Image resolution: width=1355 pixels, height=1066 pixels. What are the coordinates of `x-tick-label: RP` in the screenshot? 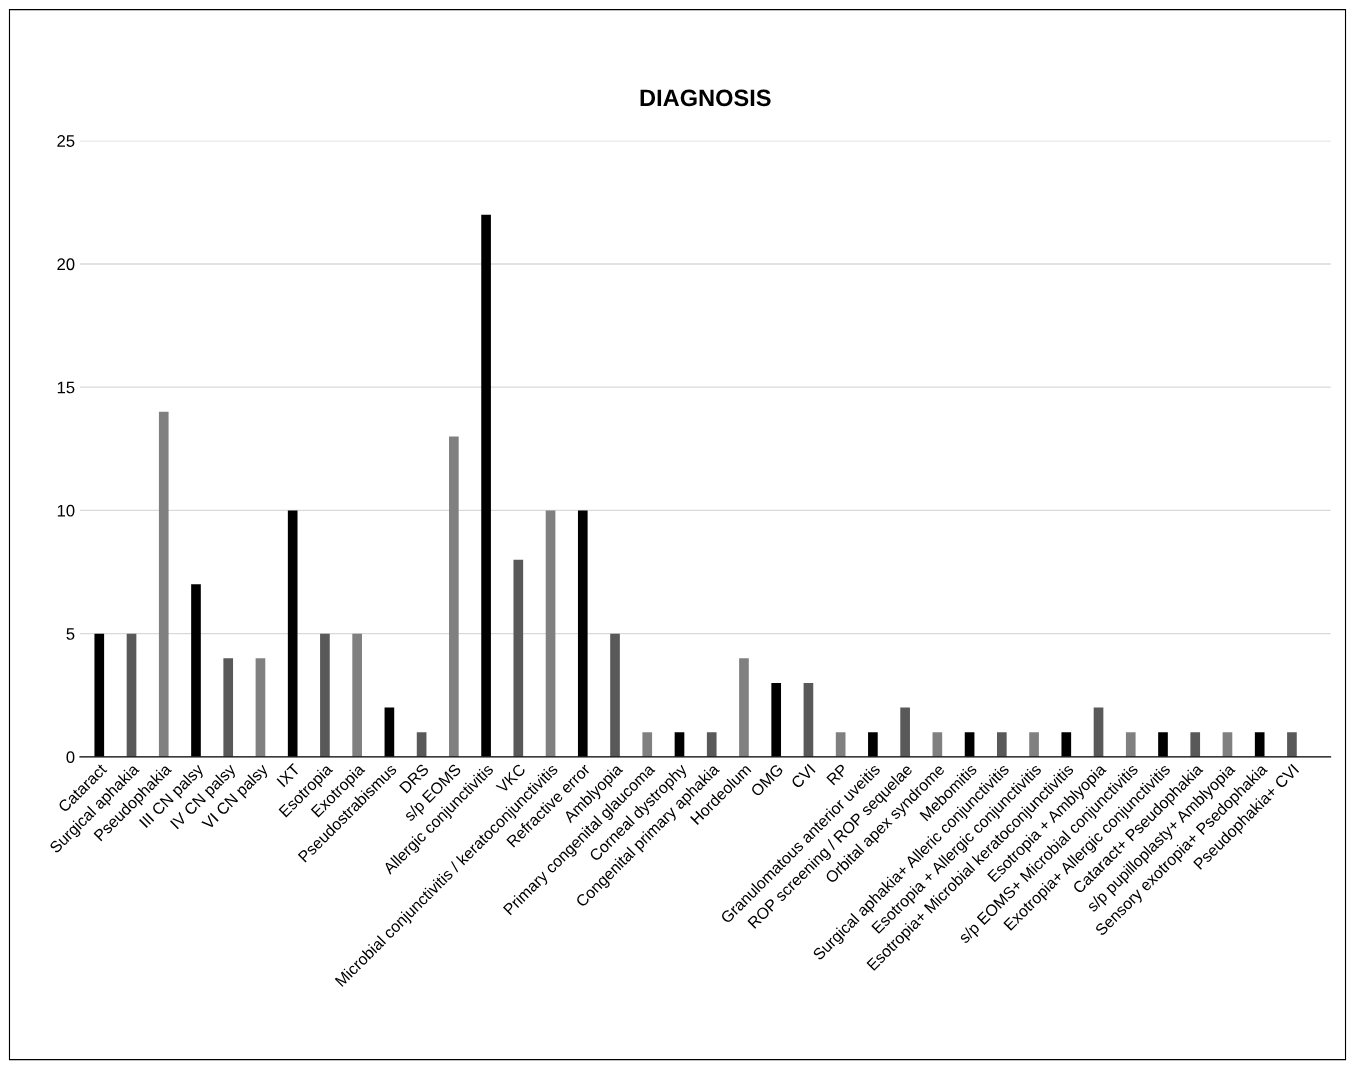 It's located at (837, 774).